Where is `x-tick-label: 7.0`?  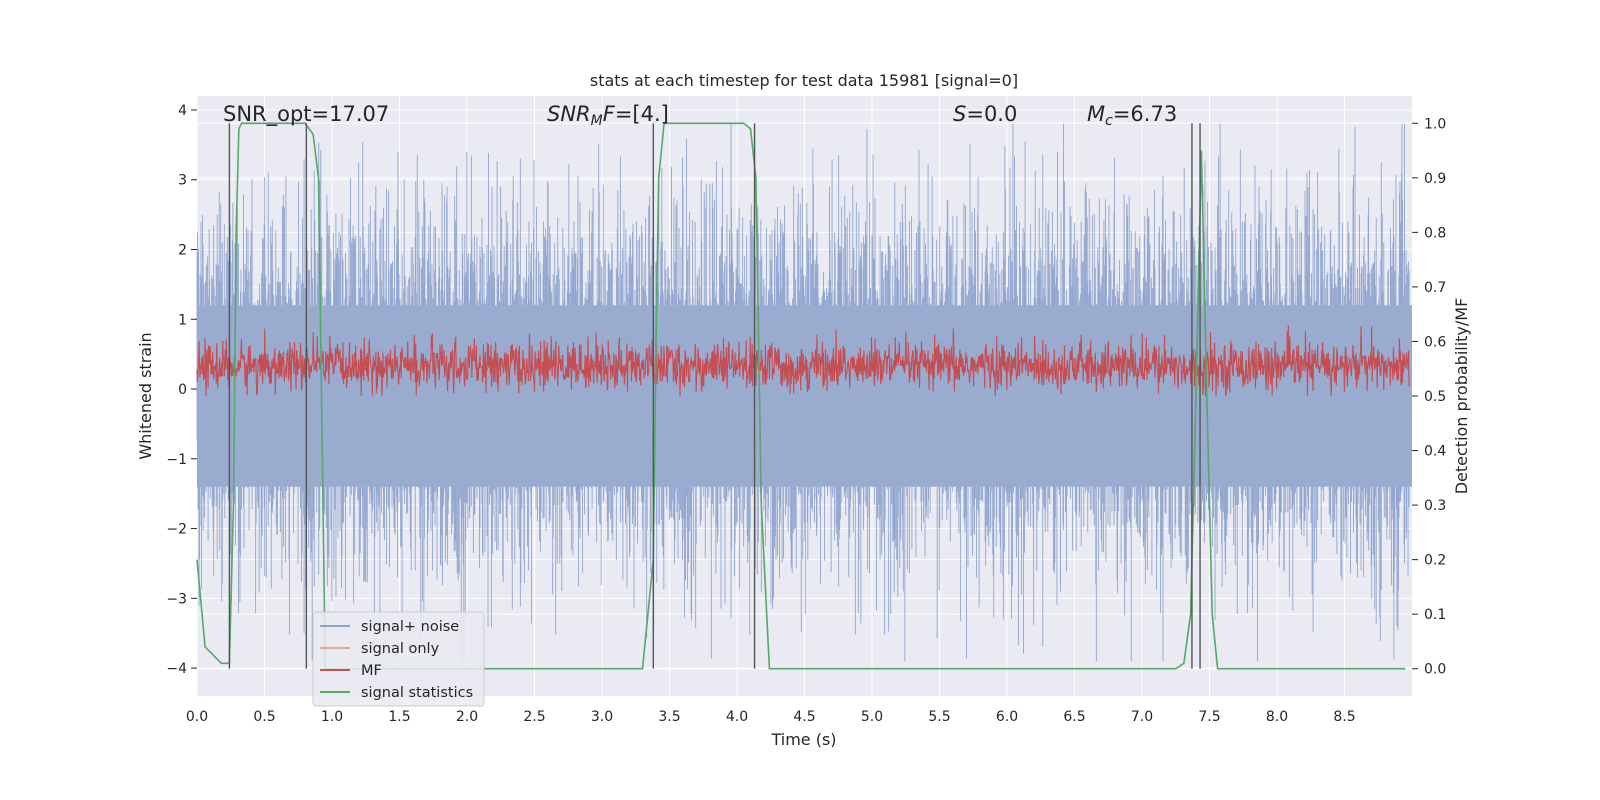
x-tick-label: 7.0 is located at coordinates (1142, 717).